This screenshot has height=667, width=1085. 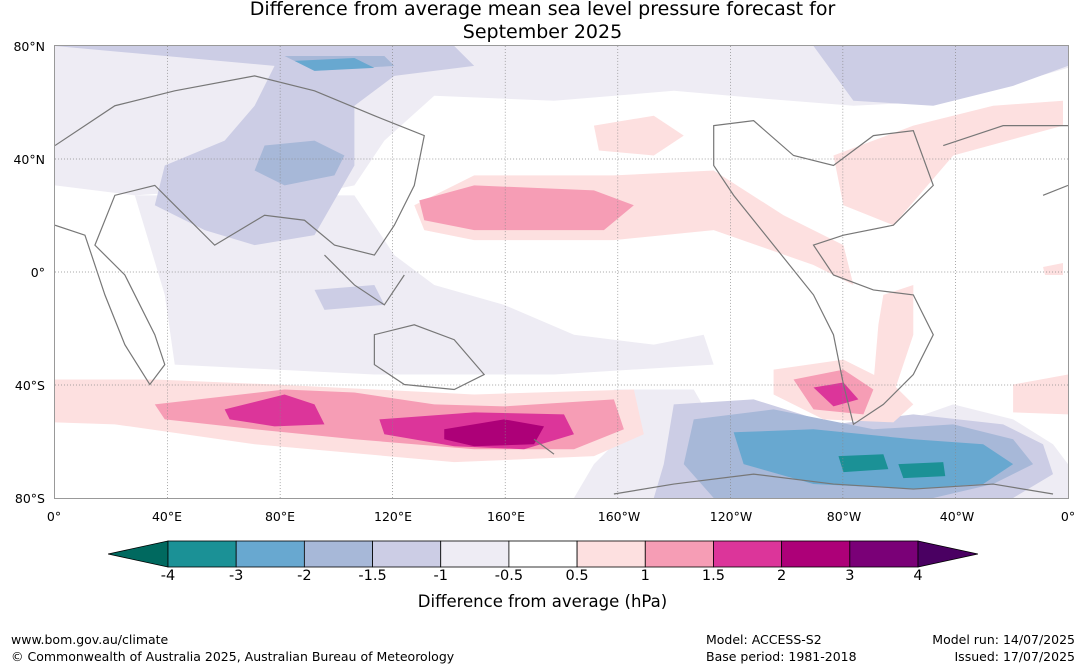 What do you see at coordinates (1003, 639) in the screenshot?
I see `footer-model-run: Model run: 14/07/2025` at bounding box center [1003, 639].